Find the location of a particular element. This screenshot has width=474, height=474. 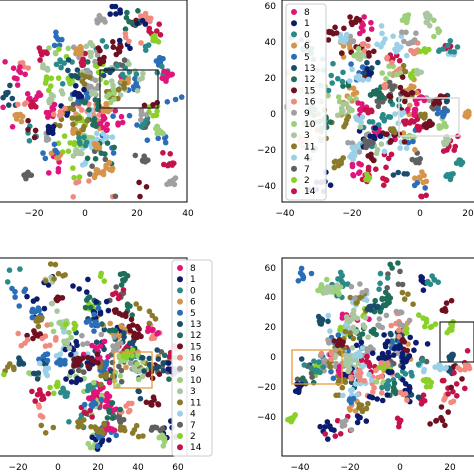

tick-label: 20 is located at coordinates (98, 468).